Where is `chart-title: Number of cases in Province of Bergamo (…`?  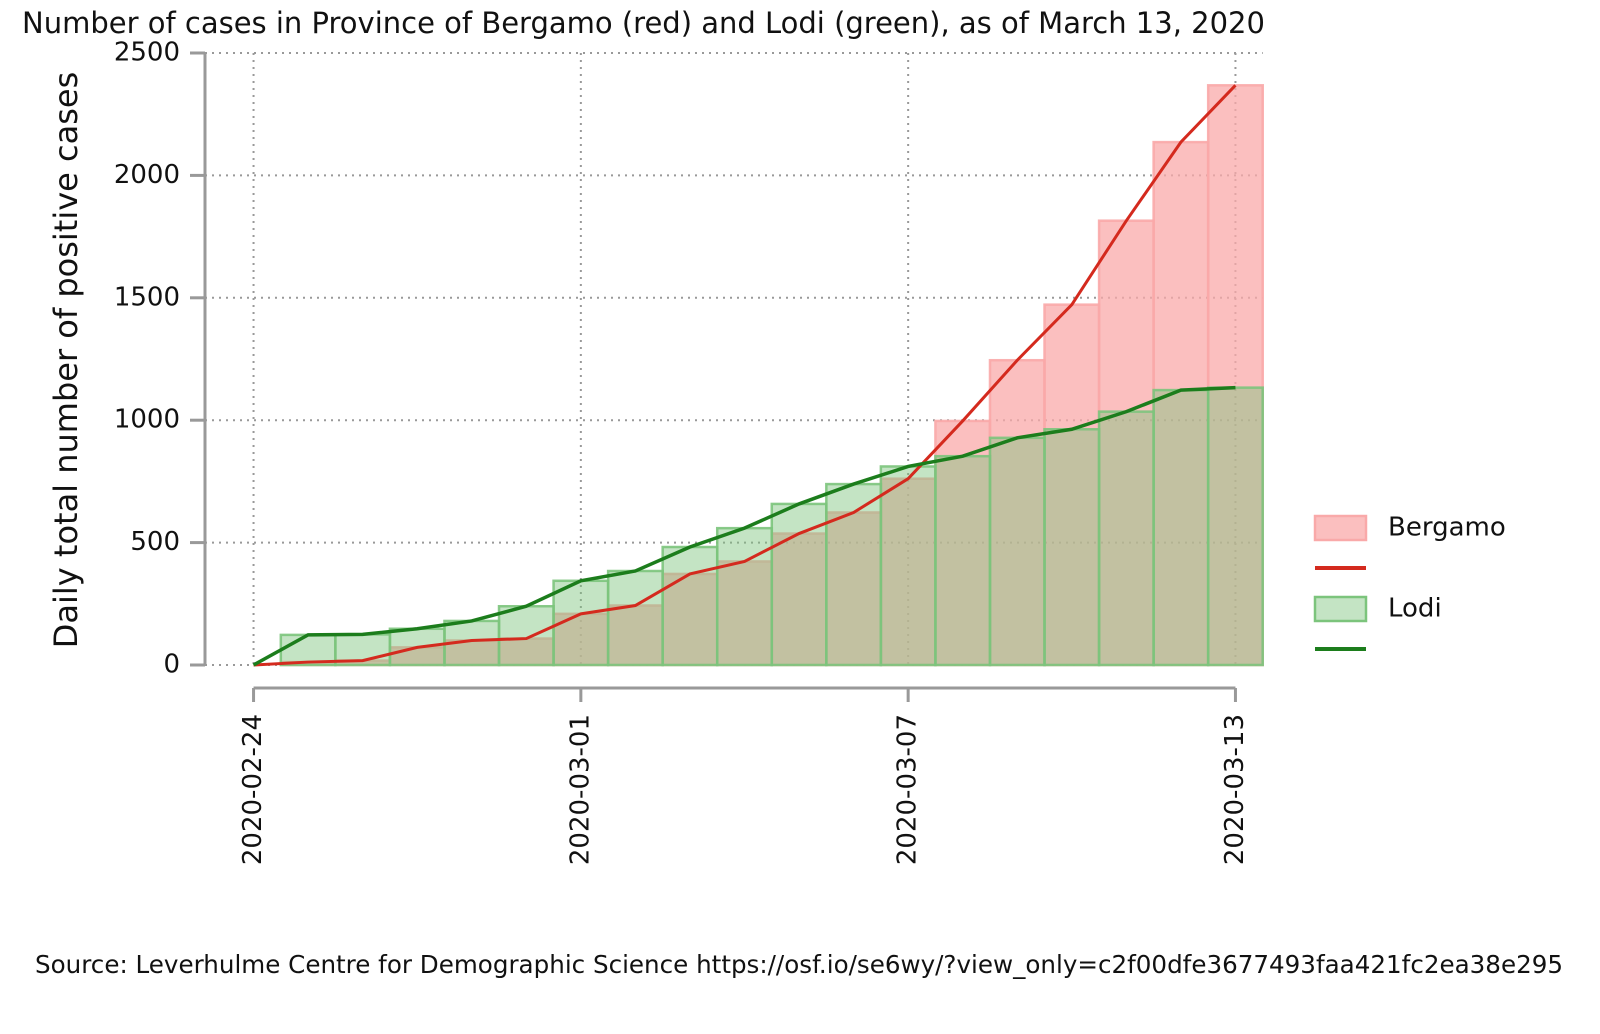 chart-title: Number of cases in Province of Bergamo (… is located at coordinates (643, 23).